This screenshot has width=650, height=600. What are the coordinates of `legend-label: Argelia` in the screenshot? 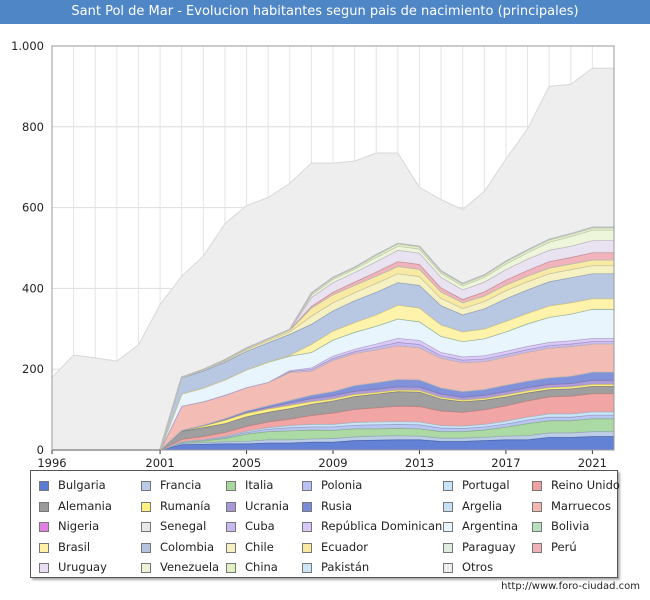 It's located at (482, 505).